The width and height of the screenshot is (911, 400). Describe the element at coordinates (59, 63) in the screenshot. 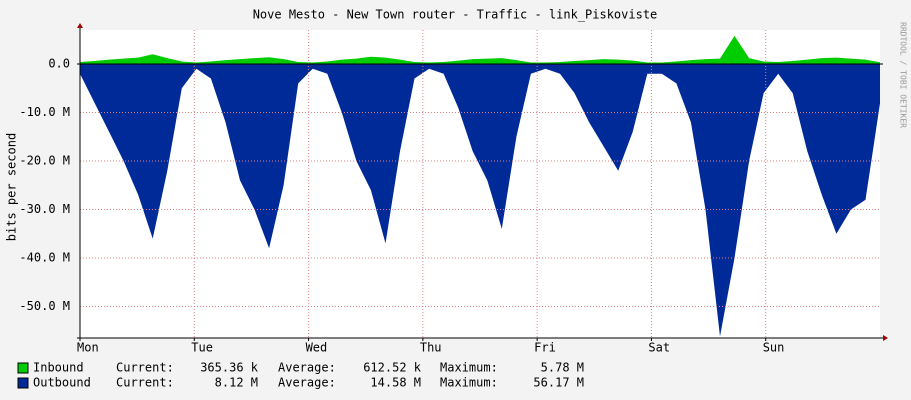

I see `y-tick-label: 0.0` at that location.